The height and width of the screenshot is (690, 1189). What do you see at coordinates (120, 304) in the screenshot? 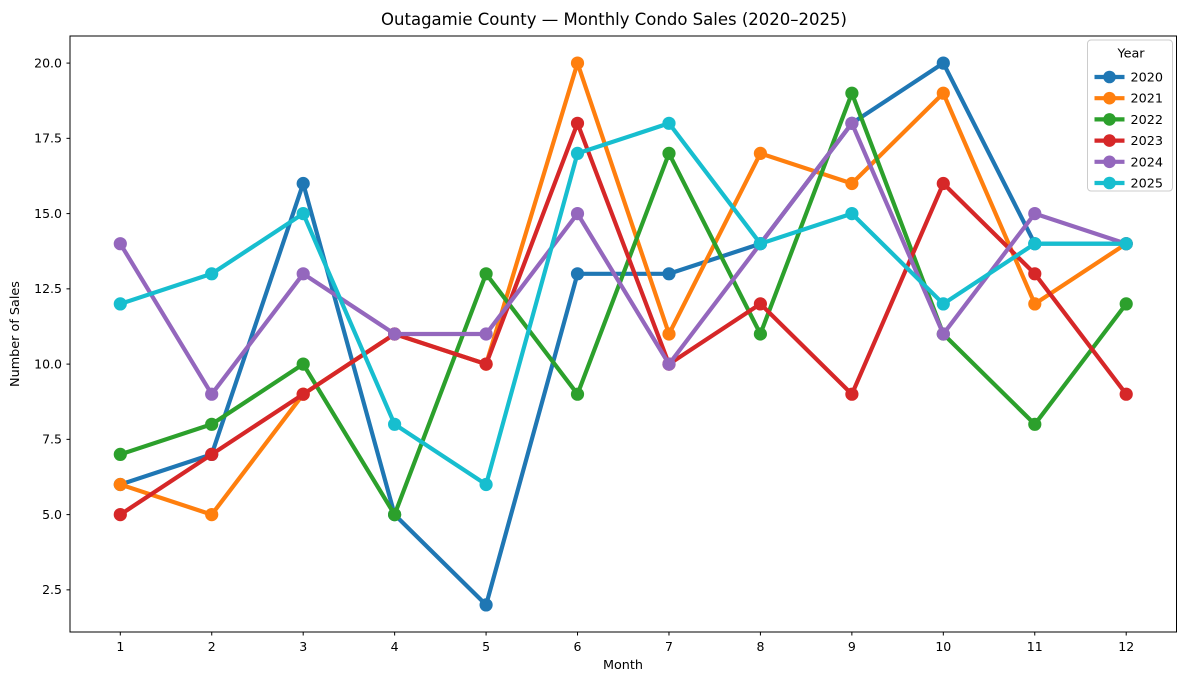
I see `data-point-2025-m1` at bounding box center [120, 304].